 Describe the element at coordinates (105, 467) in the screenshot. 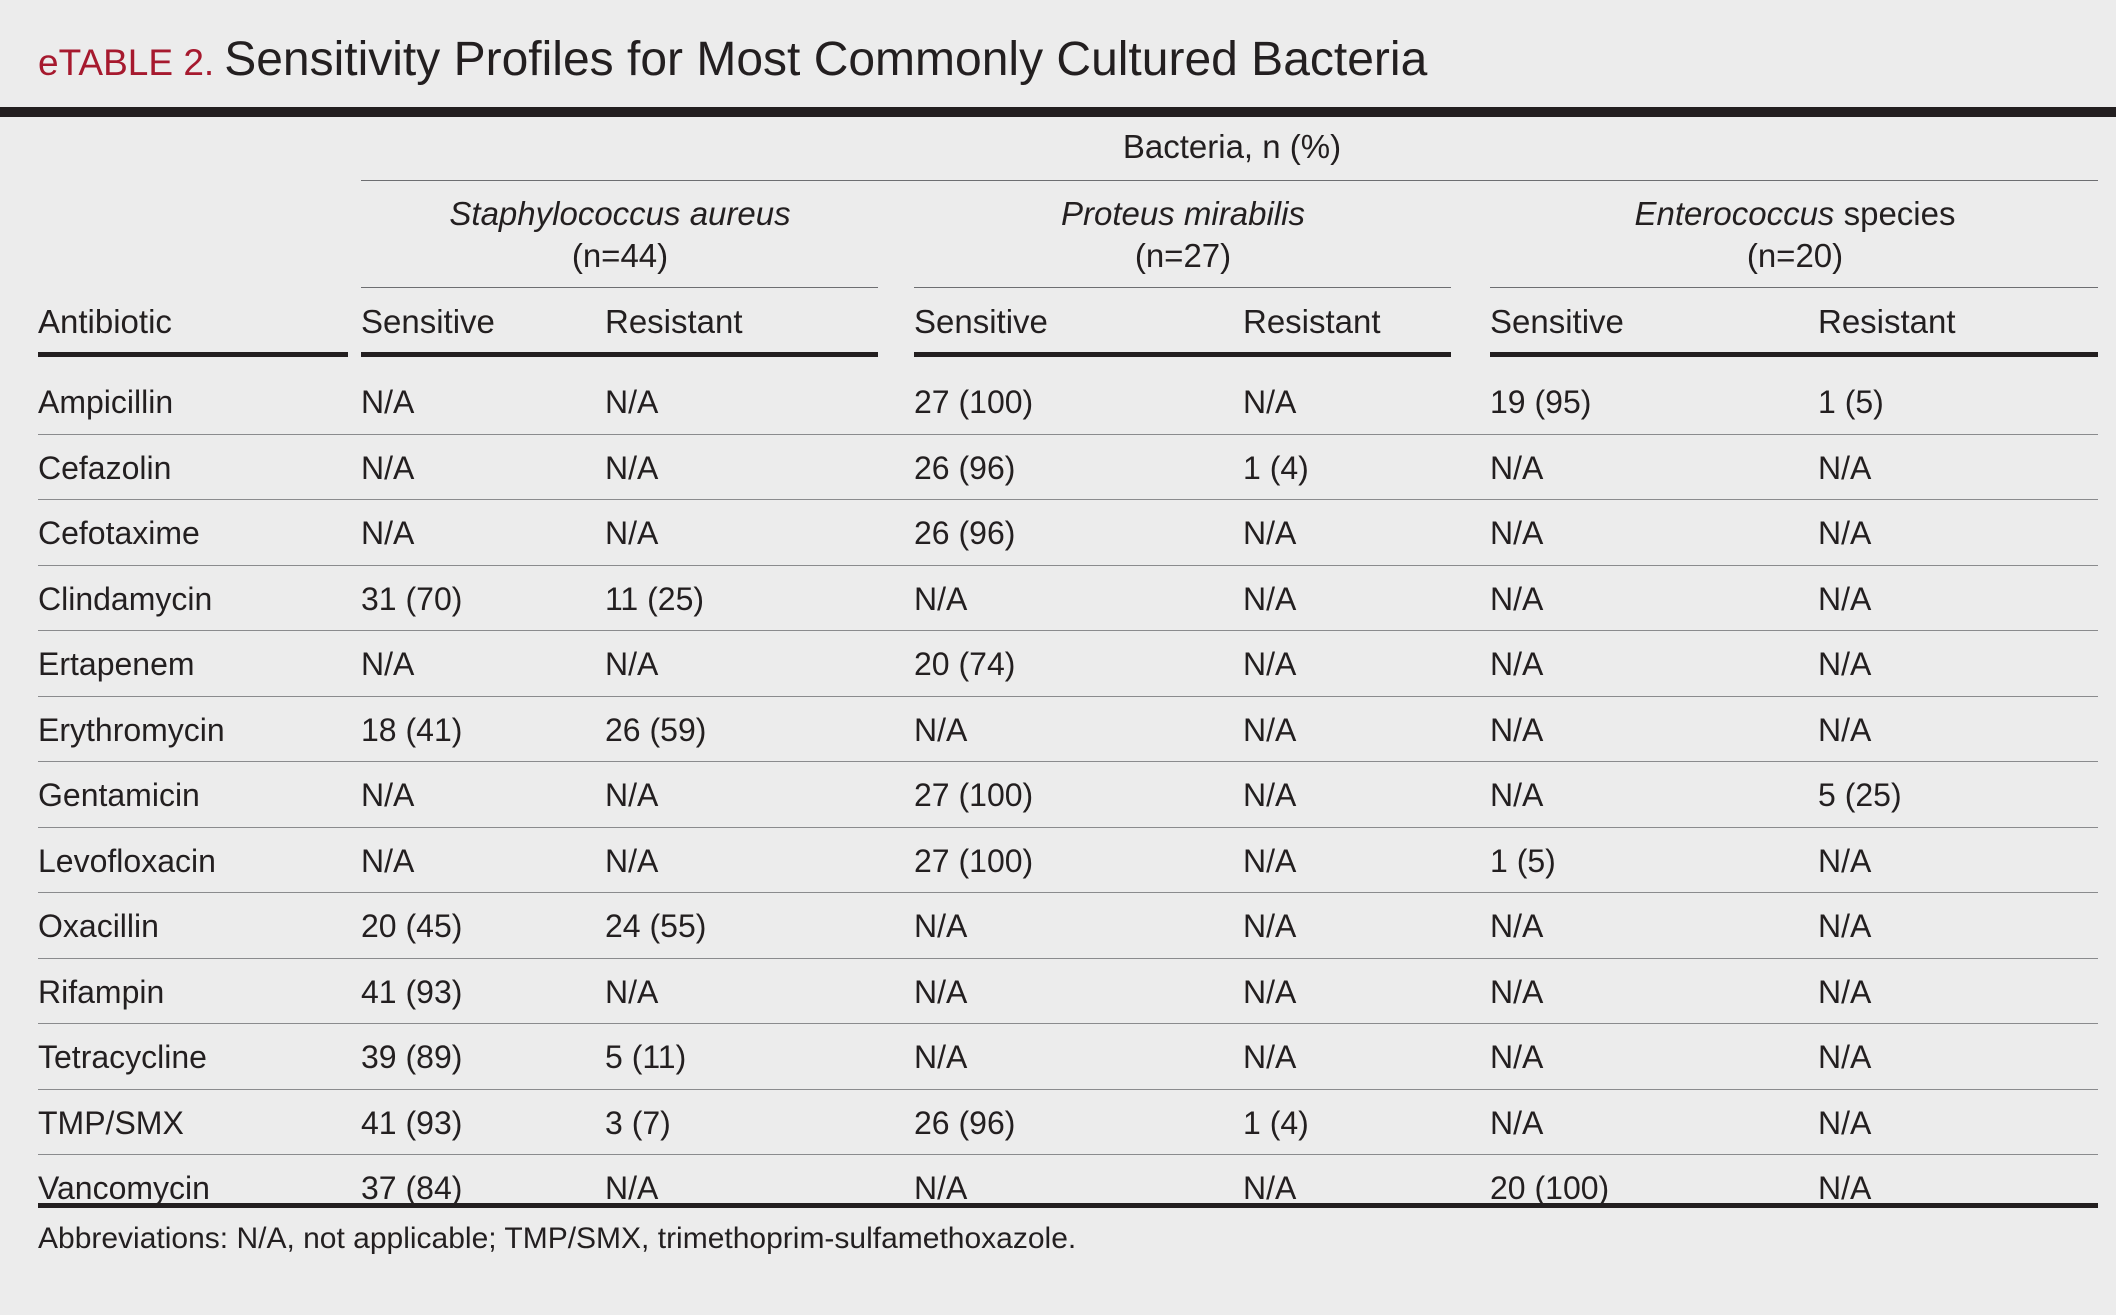

I see `antibiotic-cell: Cefazolin` at that location.